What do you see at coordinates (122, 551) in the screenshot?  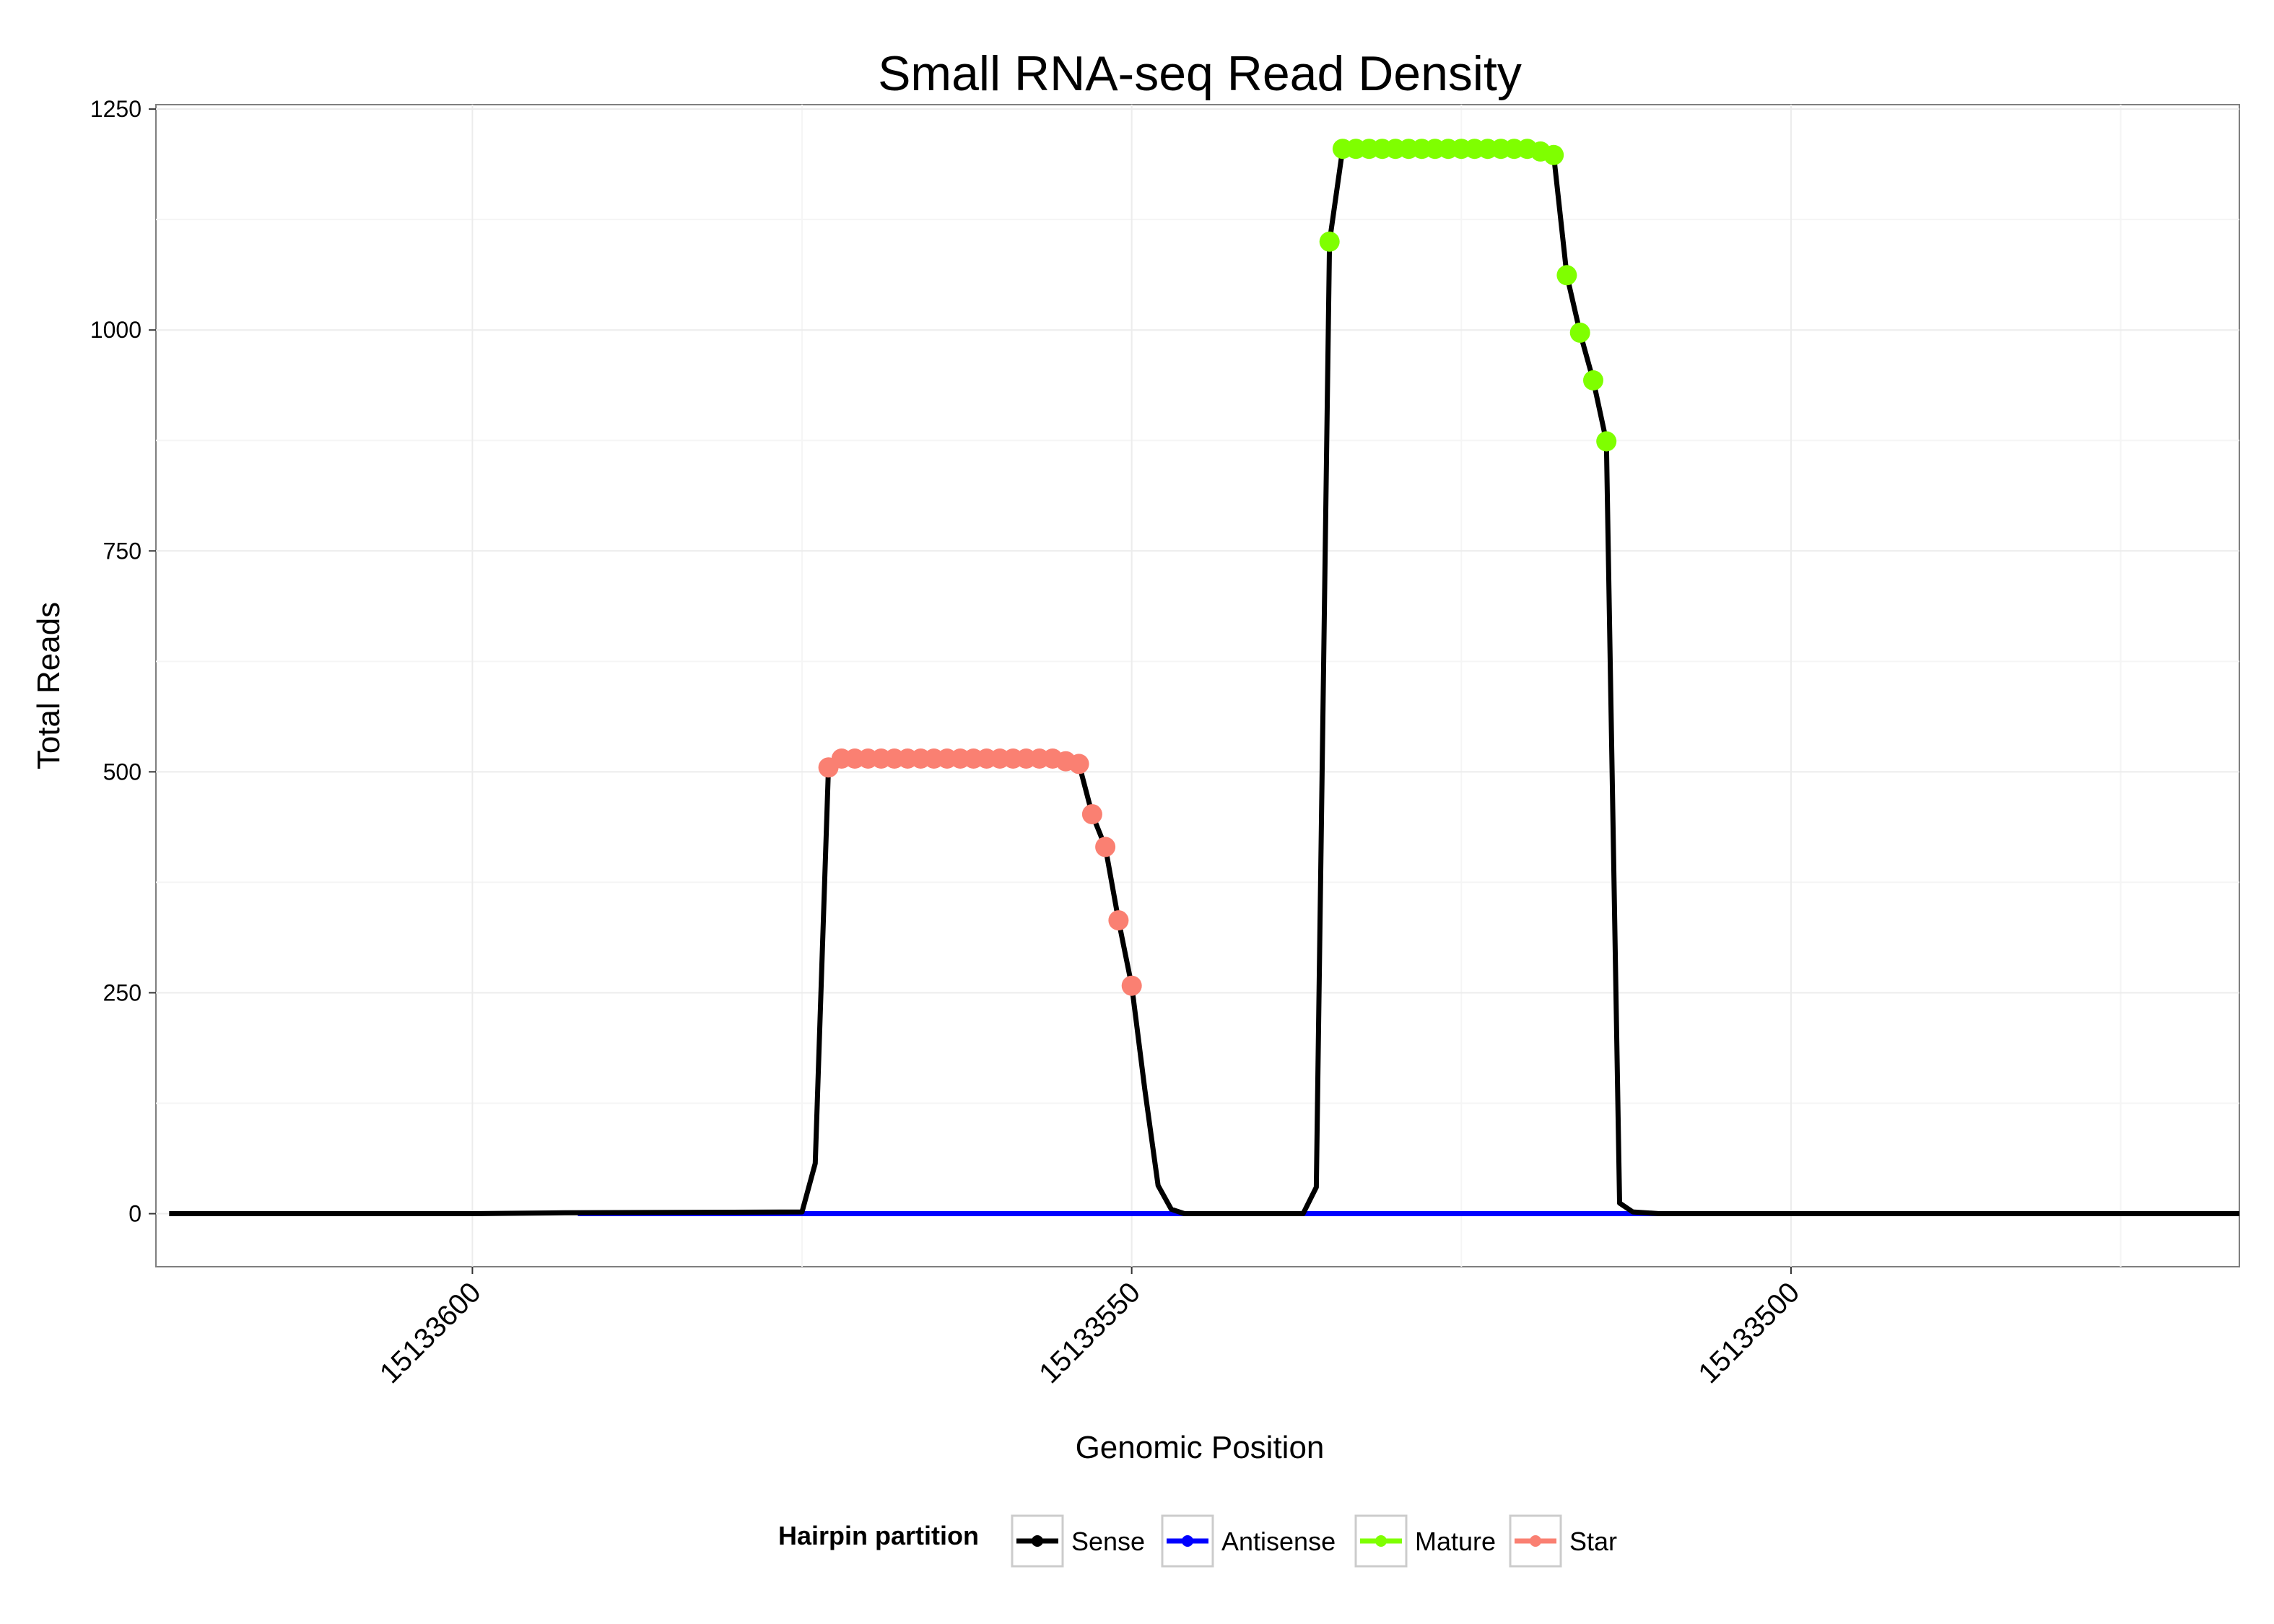 I see `y-tick-label: 750` at bounding box center [122, 551].